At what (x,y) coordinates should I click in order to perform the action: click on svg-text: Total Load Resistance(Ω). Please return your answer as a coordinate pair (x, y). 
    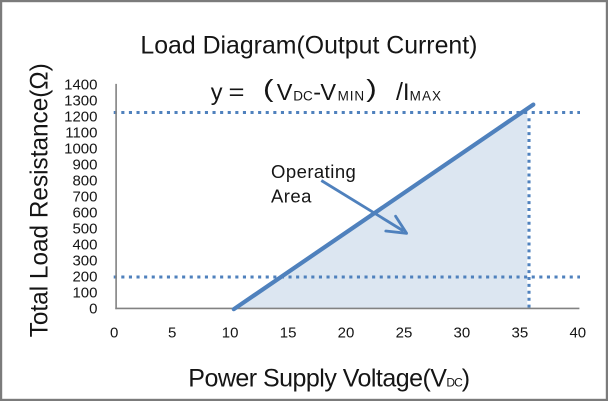
    Looking at the image, I should click on (39, 200).